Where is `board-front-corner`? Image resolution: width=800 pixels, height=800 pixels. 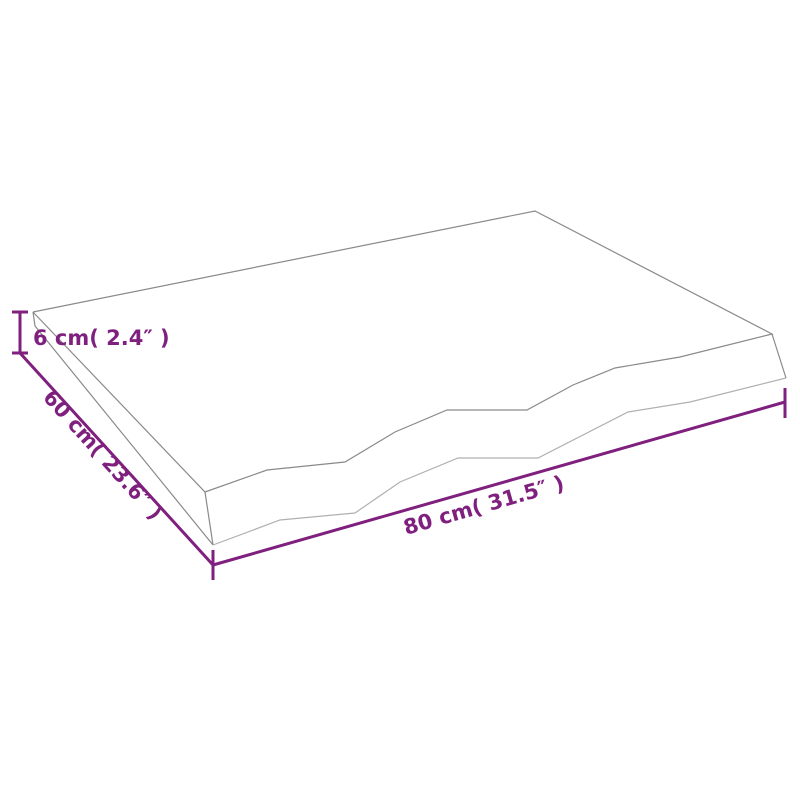 board-front-corner is located at coordinates (209, 518).